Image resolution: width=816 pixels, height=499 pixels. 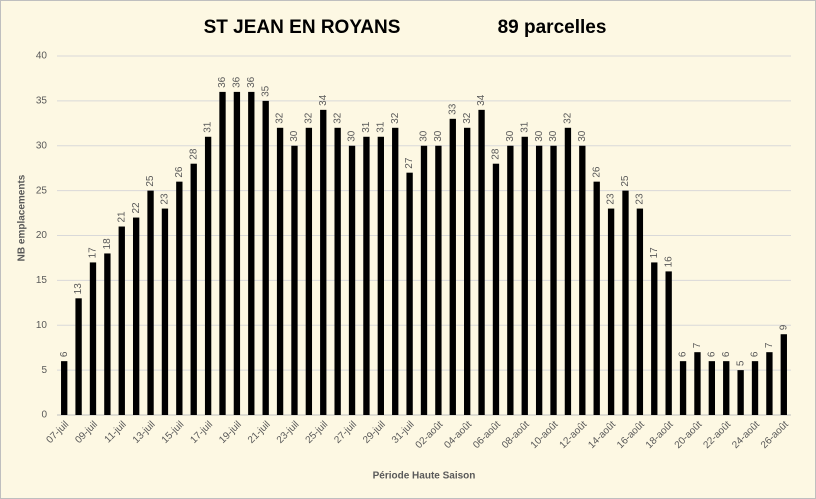 I want to click on y-tick-label: 0, so click(x=44, y=415).